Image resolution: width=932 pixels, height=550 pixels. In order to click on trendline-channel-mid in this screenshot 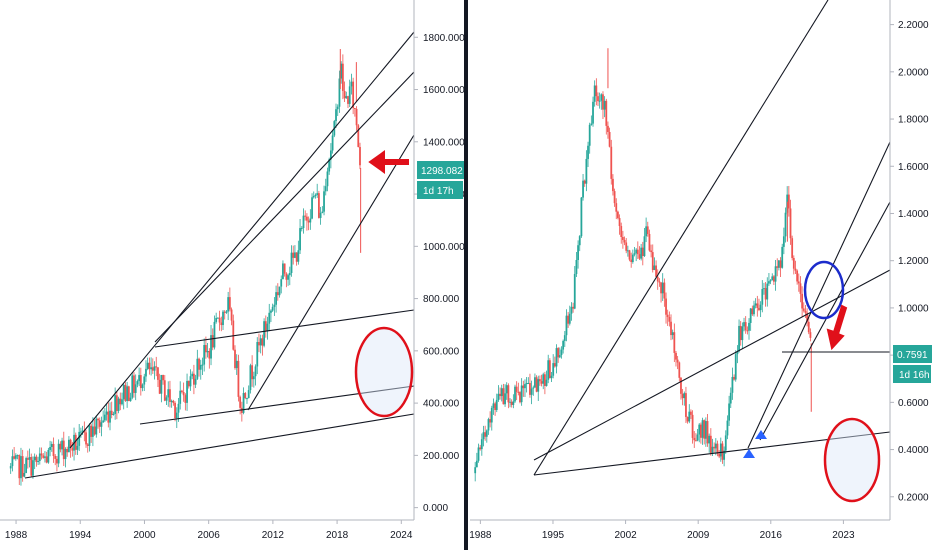, I will do `click(284, 207)`.